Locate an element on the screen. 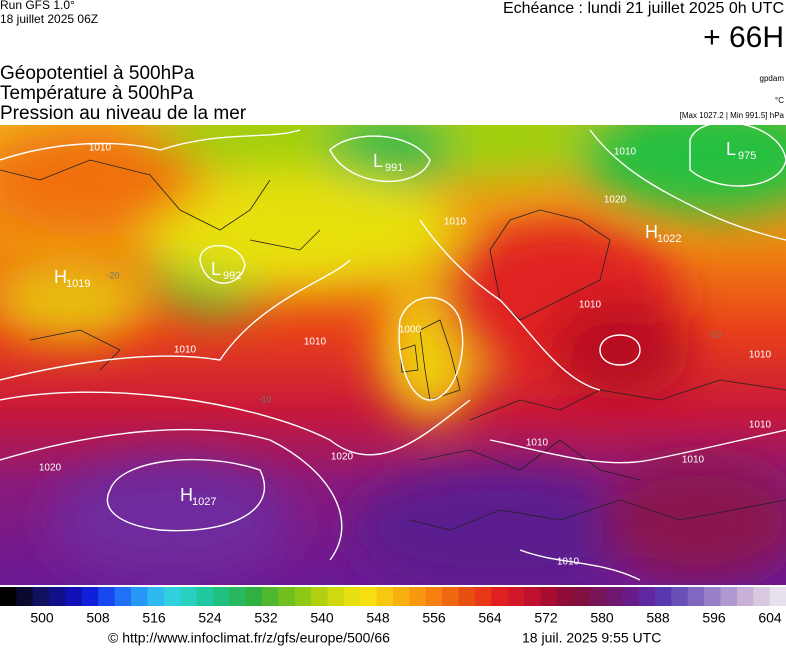 The width and height of the screenshot is (786, 648). layer-title: Pression au niveau de la mer is located at coordinates (123, 113).